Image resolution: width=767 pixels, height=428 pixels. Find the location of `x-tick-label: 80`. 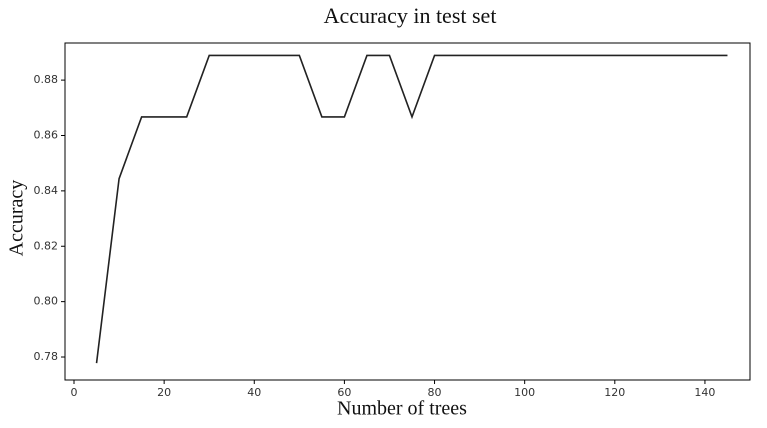

x-tick-label: 80 is located at coordinates (435, 392).